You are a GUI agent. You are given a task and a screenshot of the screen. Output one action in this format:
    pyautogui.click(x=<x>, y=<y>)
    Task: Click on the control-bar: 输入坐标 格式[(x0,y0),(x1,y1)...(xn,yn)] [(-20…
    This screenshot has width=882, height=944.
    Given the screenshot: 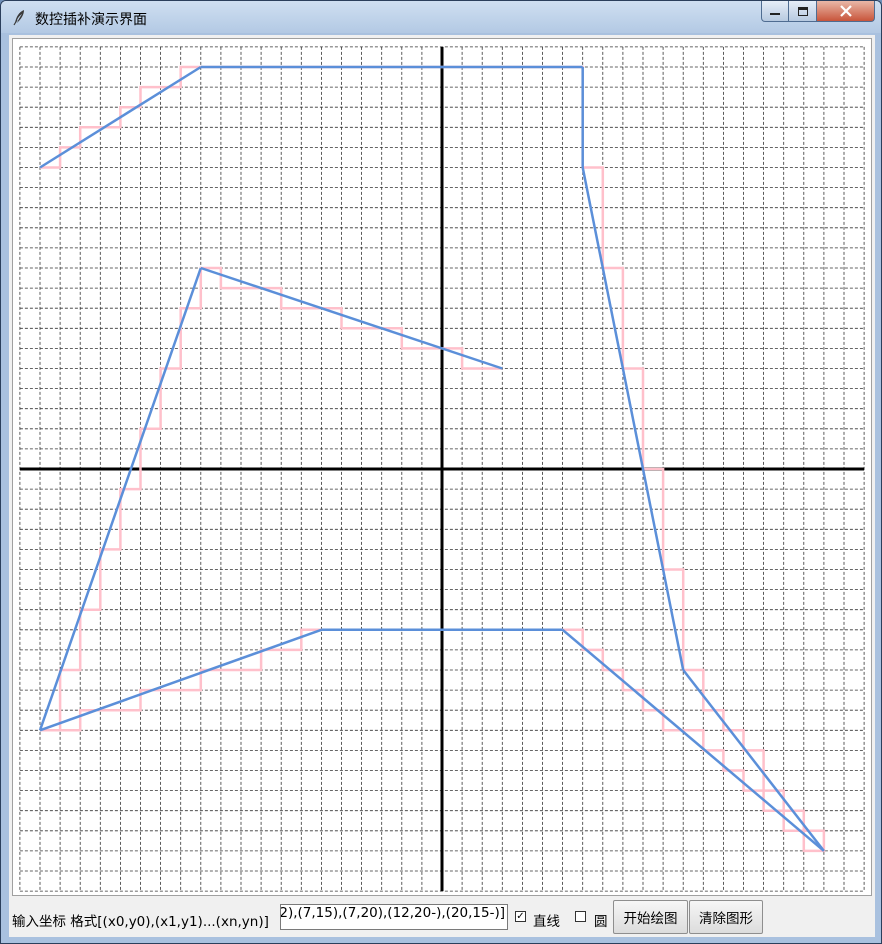 What is the action you would take?
    pyautogui.click(x=442, y=918)
    